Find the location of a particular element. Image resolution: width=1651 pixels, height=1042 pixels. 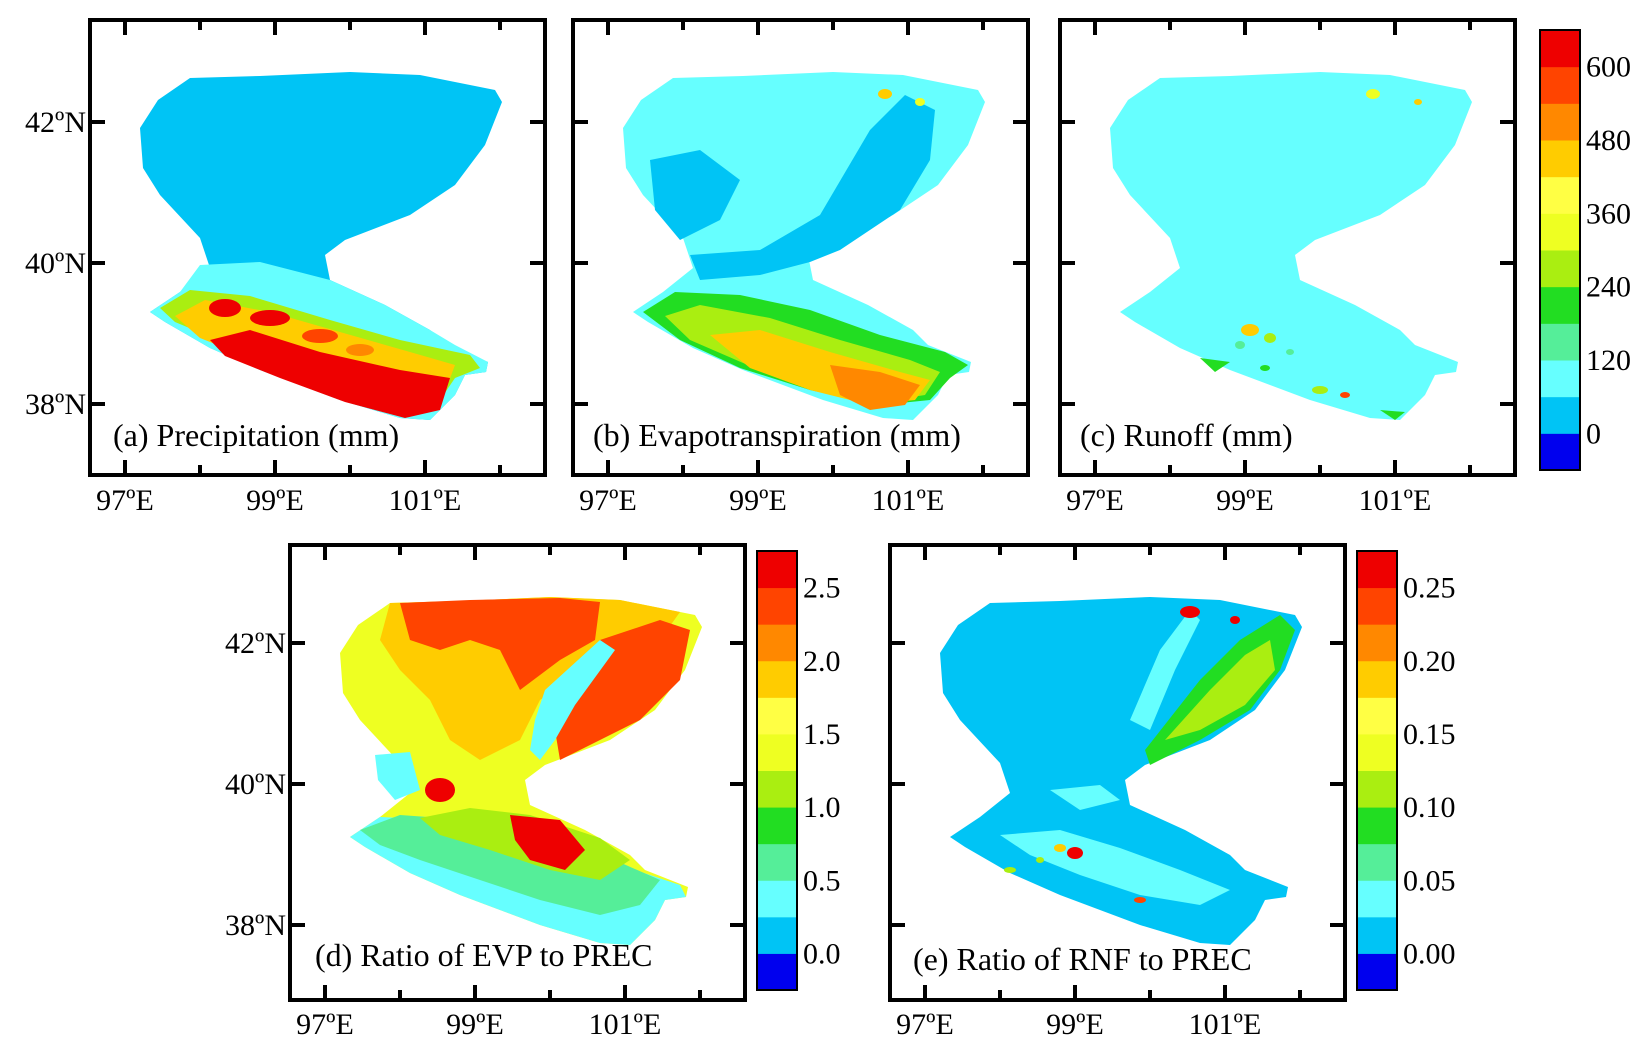

colorbar-tick-label: 0.05 is located at coordinates (1429, 880).